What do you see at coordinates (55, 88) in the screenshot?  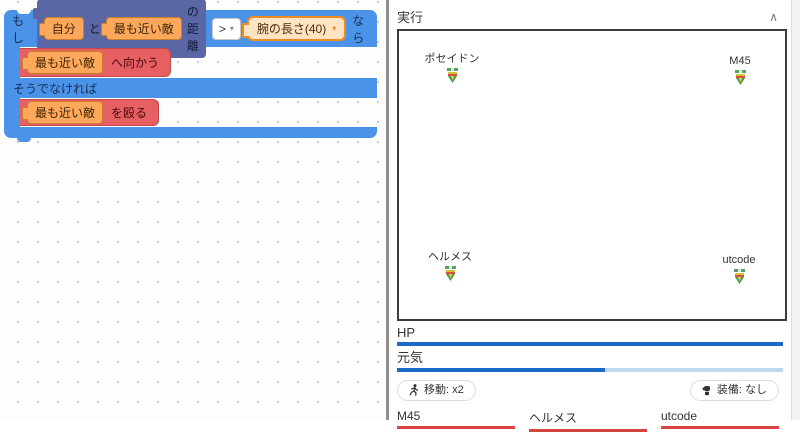 I see `else-keyword: そうでなければ` at bounding box center [55, 88].